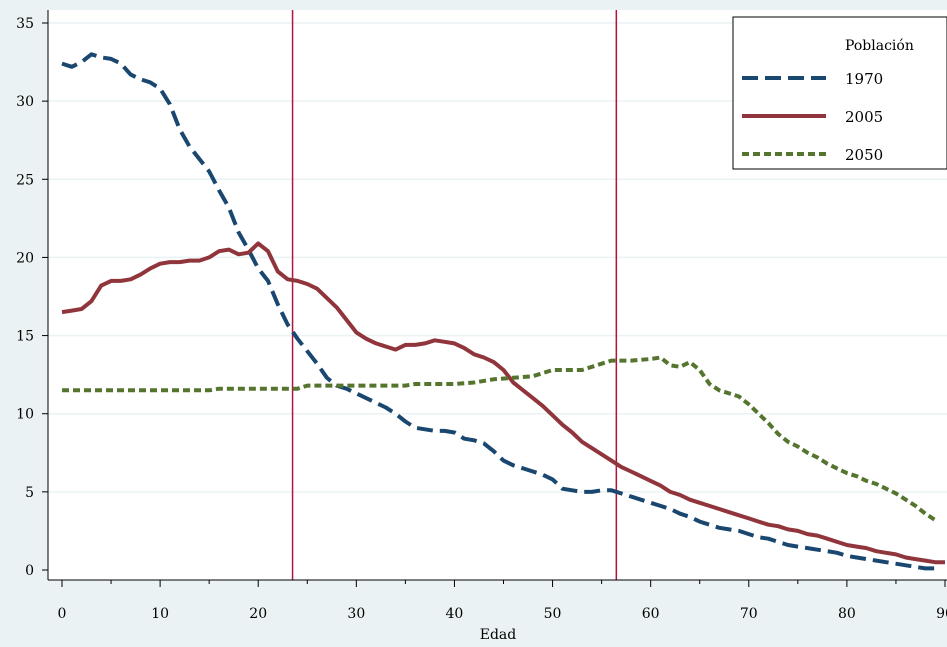  What do you see at coordinates (25, 258) in the screenshot?
I see `y-tick-label: 20` at bounding box center [25, 258].